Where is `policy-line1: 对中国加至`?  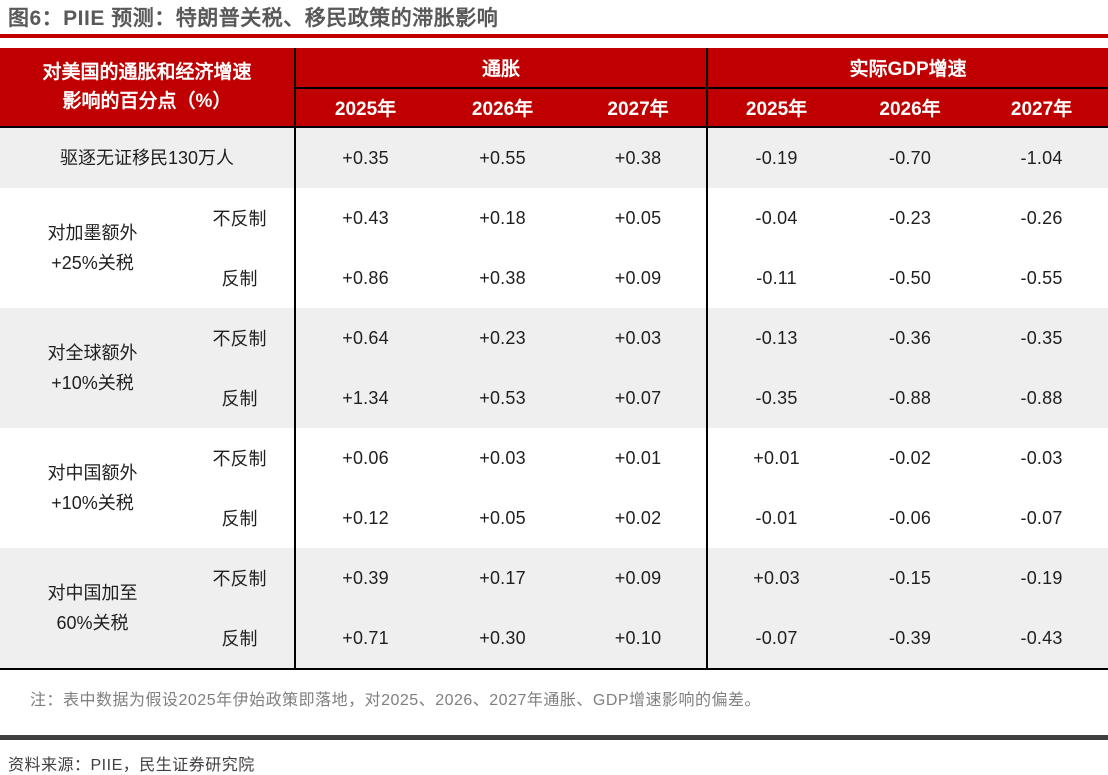
policy-line1: 对中国加至 is located at coordinates (92, 592).